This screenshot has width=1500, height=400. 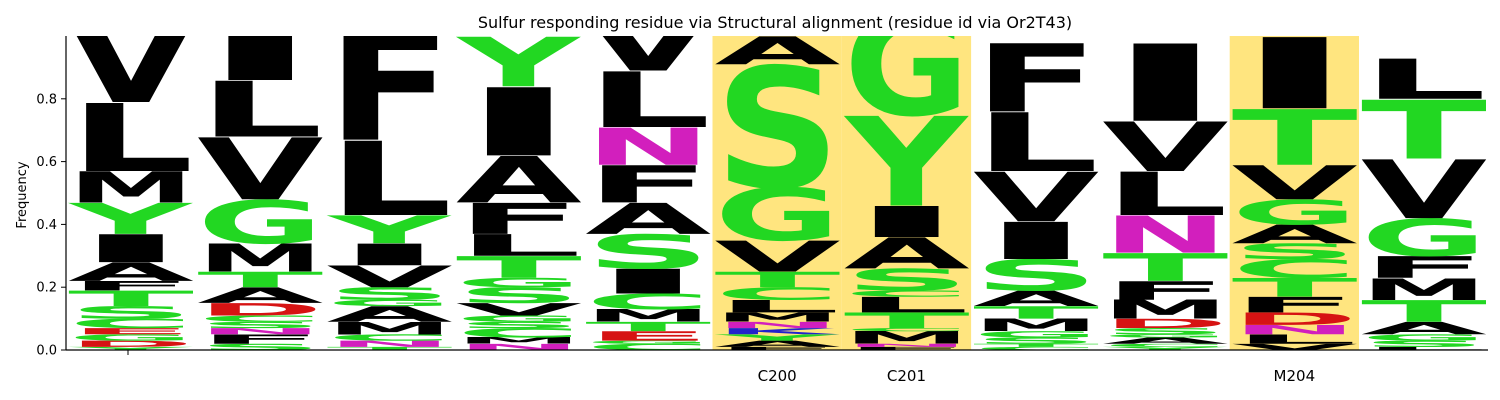 I want to click on y-axis-label: Frequency, so click(x=22, y=194).